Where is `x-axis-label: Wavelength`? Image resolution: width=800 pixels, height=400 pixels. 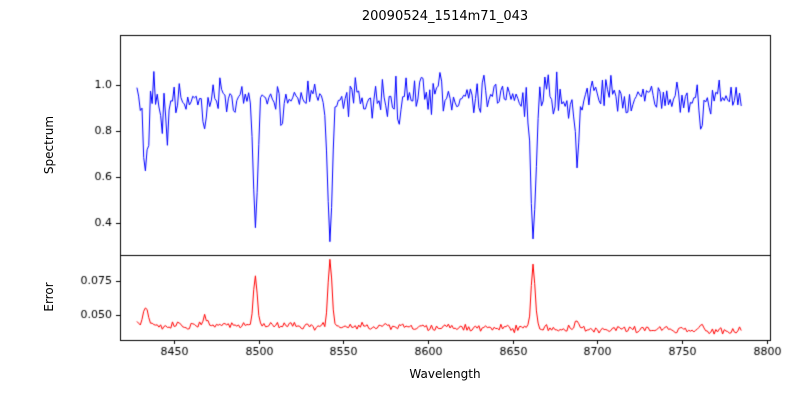 x-axis-label: Wavelength is located at coordinates (445, 374).